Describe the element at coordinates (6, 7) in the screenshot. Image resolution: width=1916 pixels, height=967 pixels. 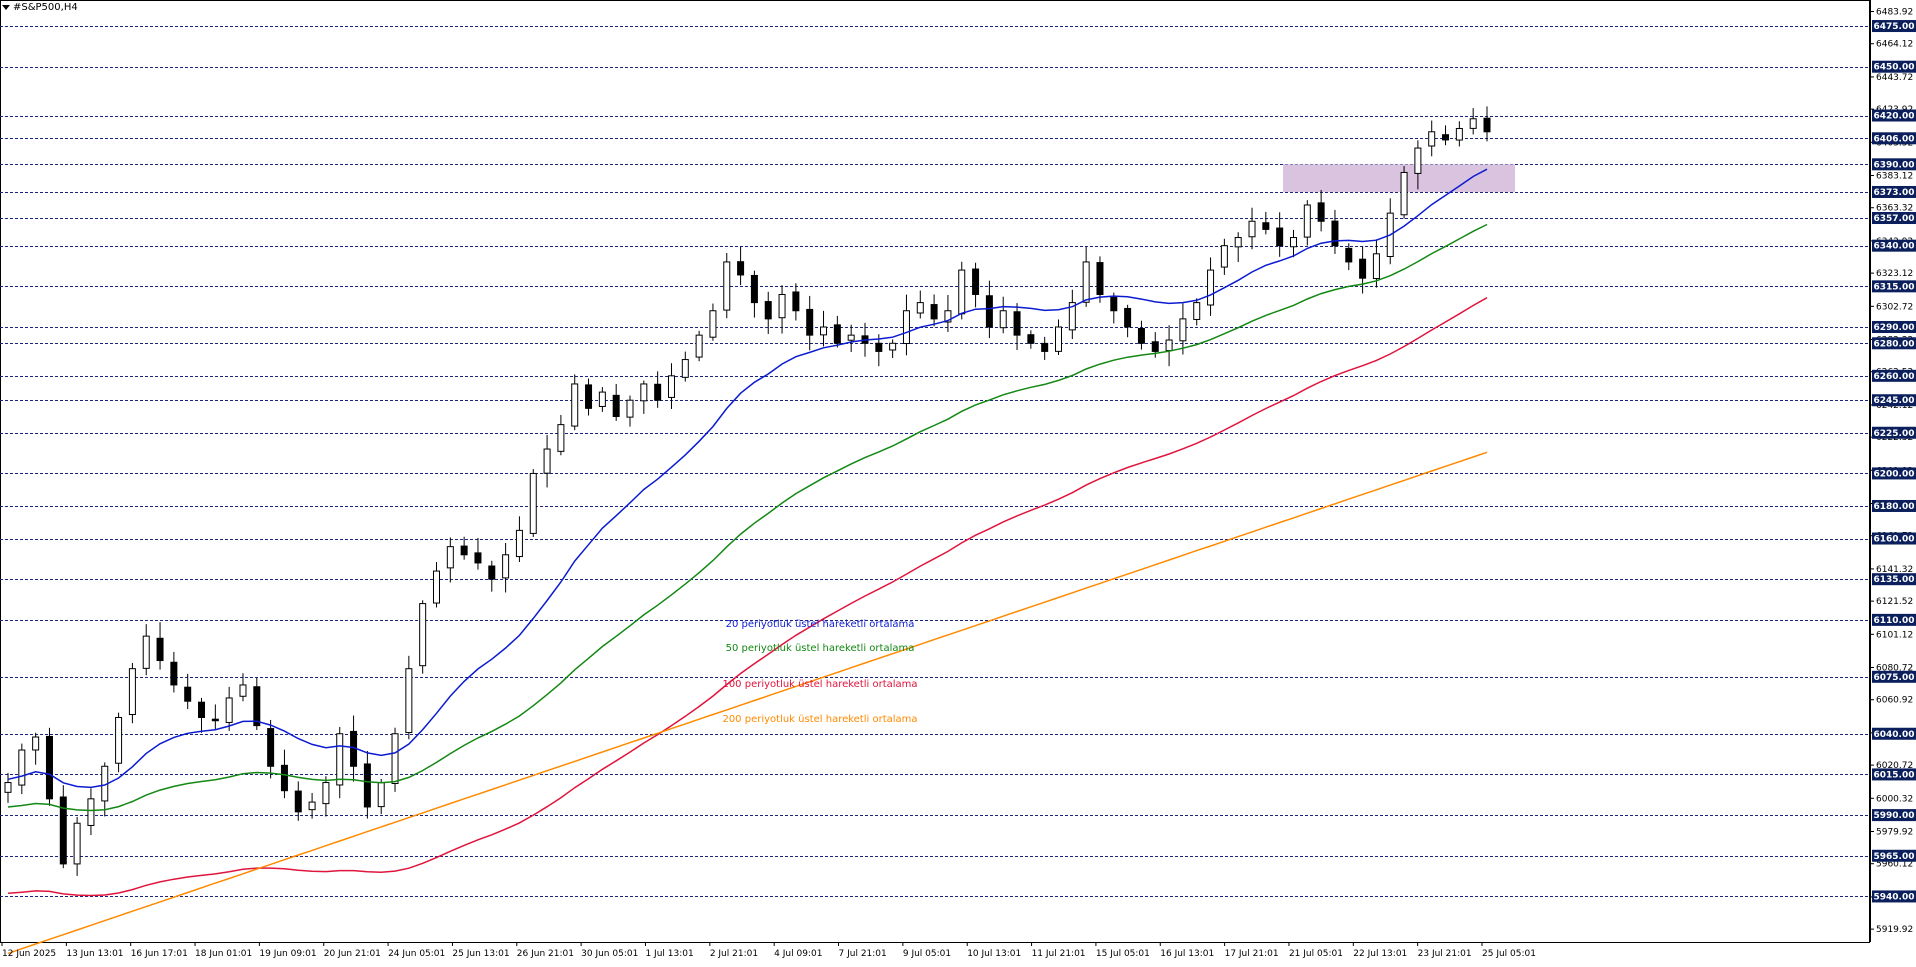
I see `dropdown-triangle-icon` at that location.